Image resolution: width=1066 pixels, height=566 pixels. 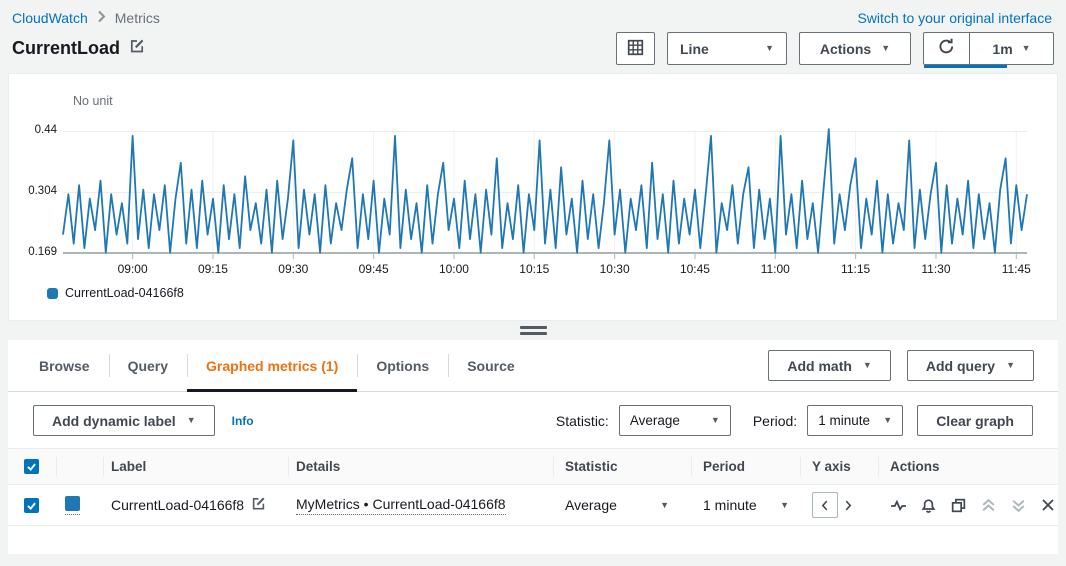 I want to click on row-metric-details: MyMetrics • CurrentLoad-04166f8, so click(x=401, y=505).